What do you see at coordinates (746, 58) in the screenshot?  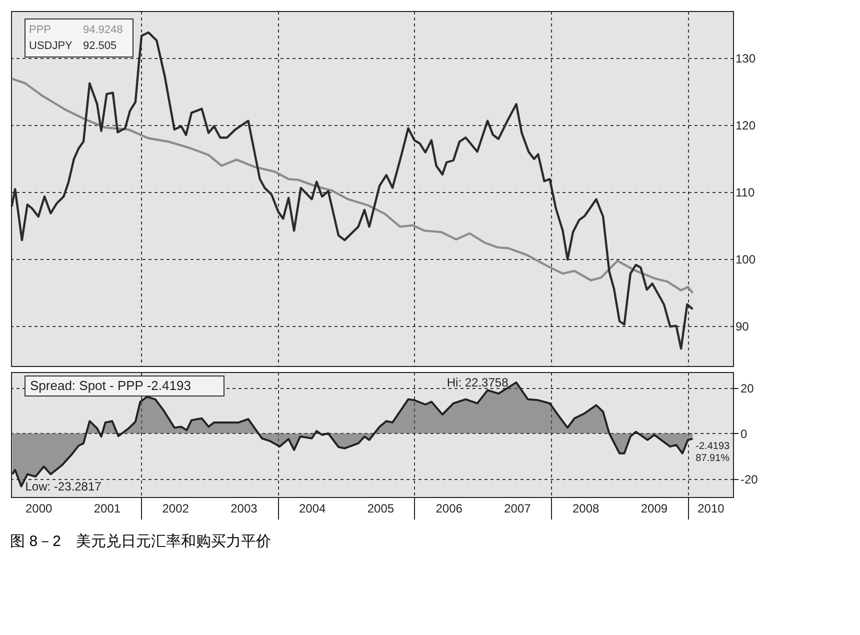 I see `y-tick-label: 130` at bounding box center [746, 58].